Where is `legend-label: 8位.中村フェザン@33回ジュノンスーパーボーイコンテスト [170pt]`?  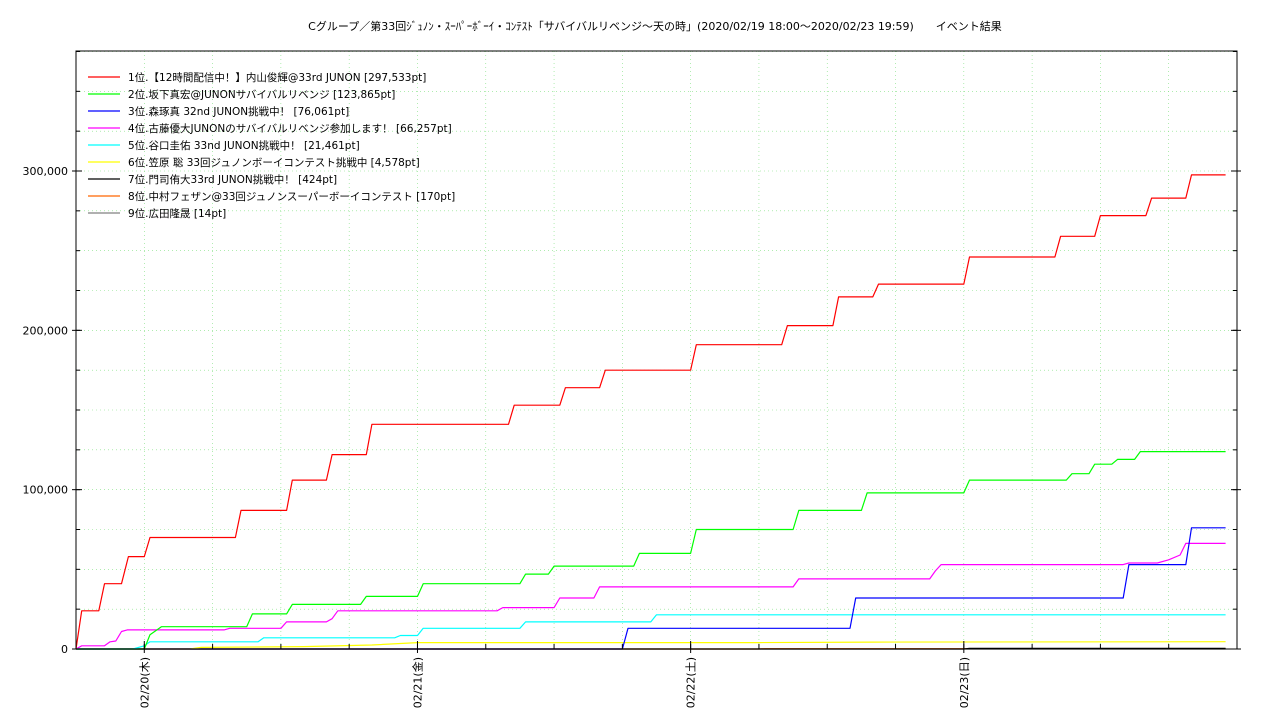
legend-label: 8位.中村フェザン@33回ジュノンスーパーボーイコンテスト [170pt] is located at coordinates (291, 196).